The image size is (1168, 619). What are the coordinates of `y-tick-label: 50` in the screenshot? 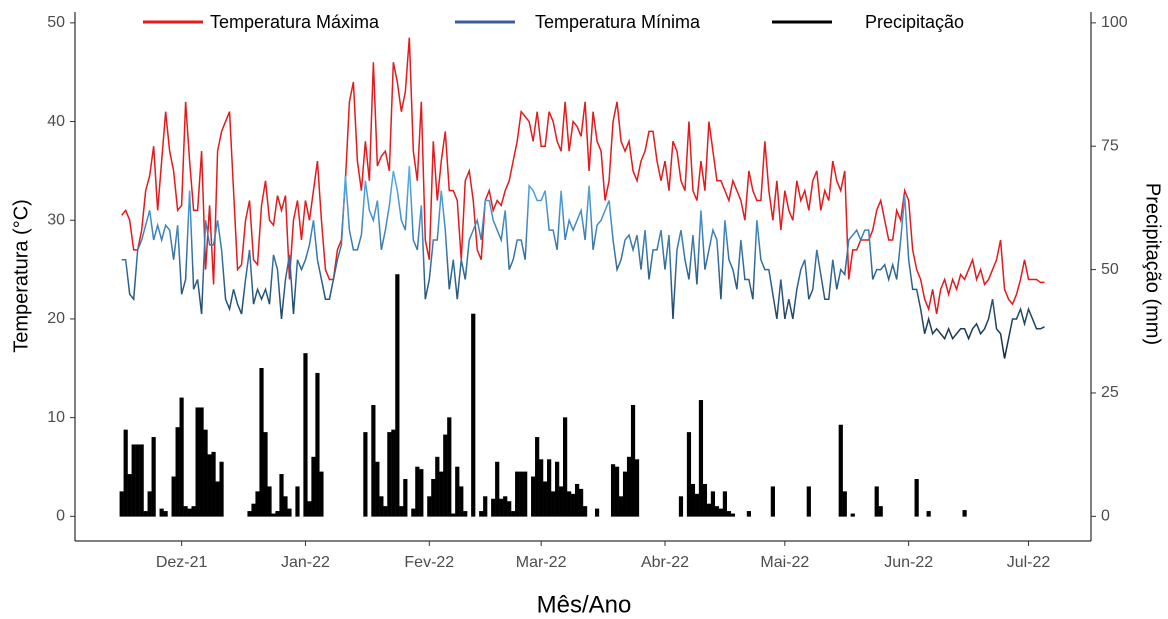 It's located at (56, 22).